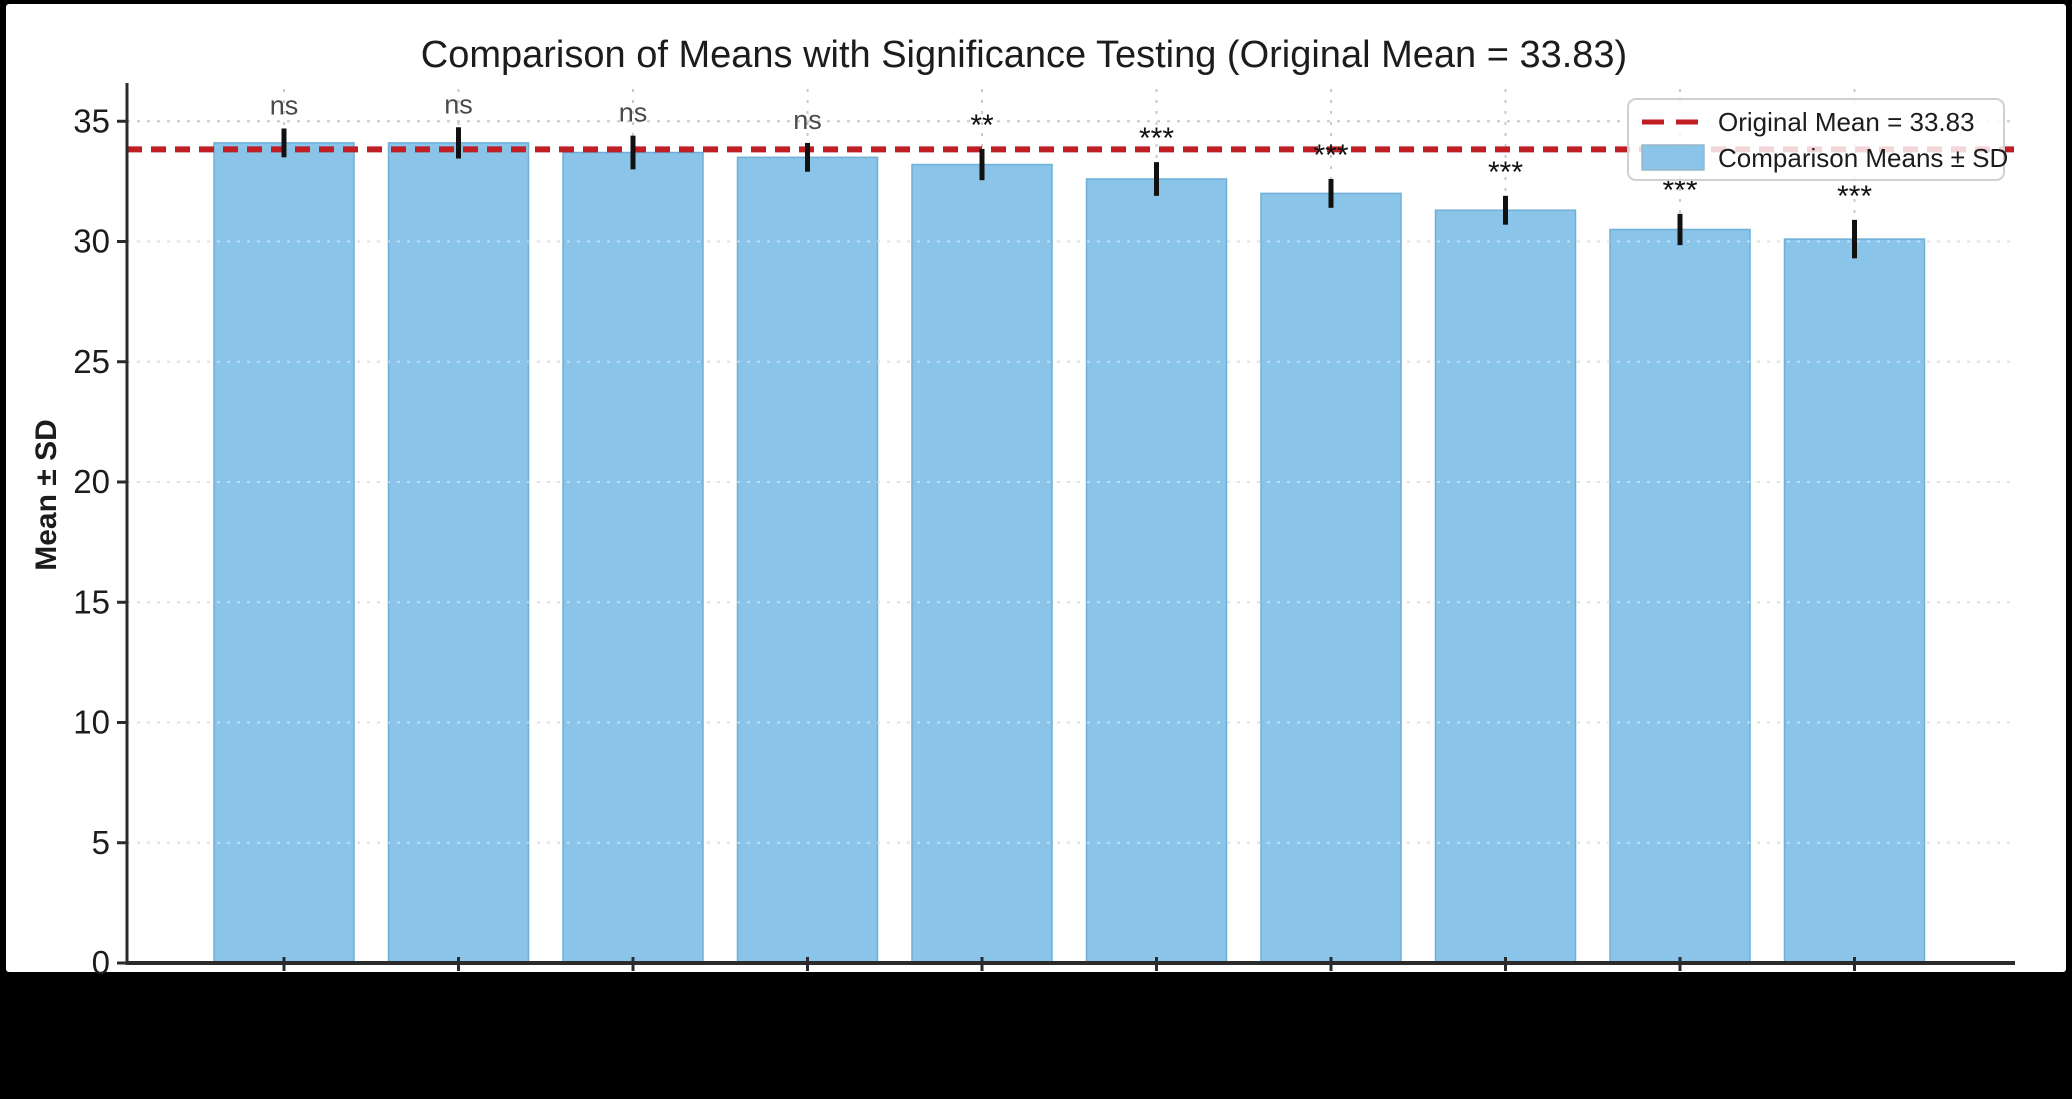  Describe the element at coordinates (982, 125) in the screenshot. I see `significance-label: **` at that location.